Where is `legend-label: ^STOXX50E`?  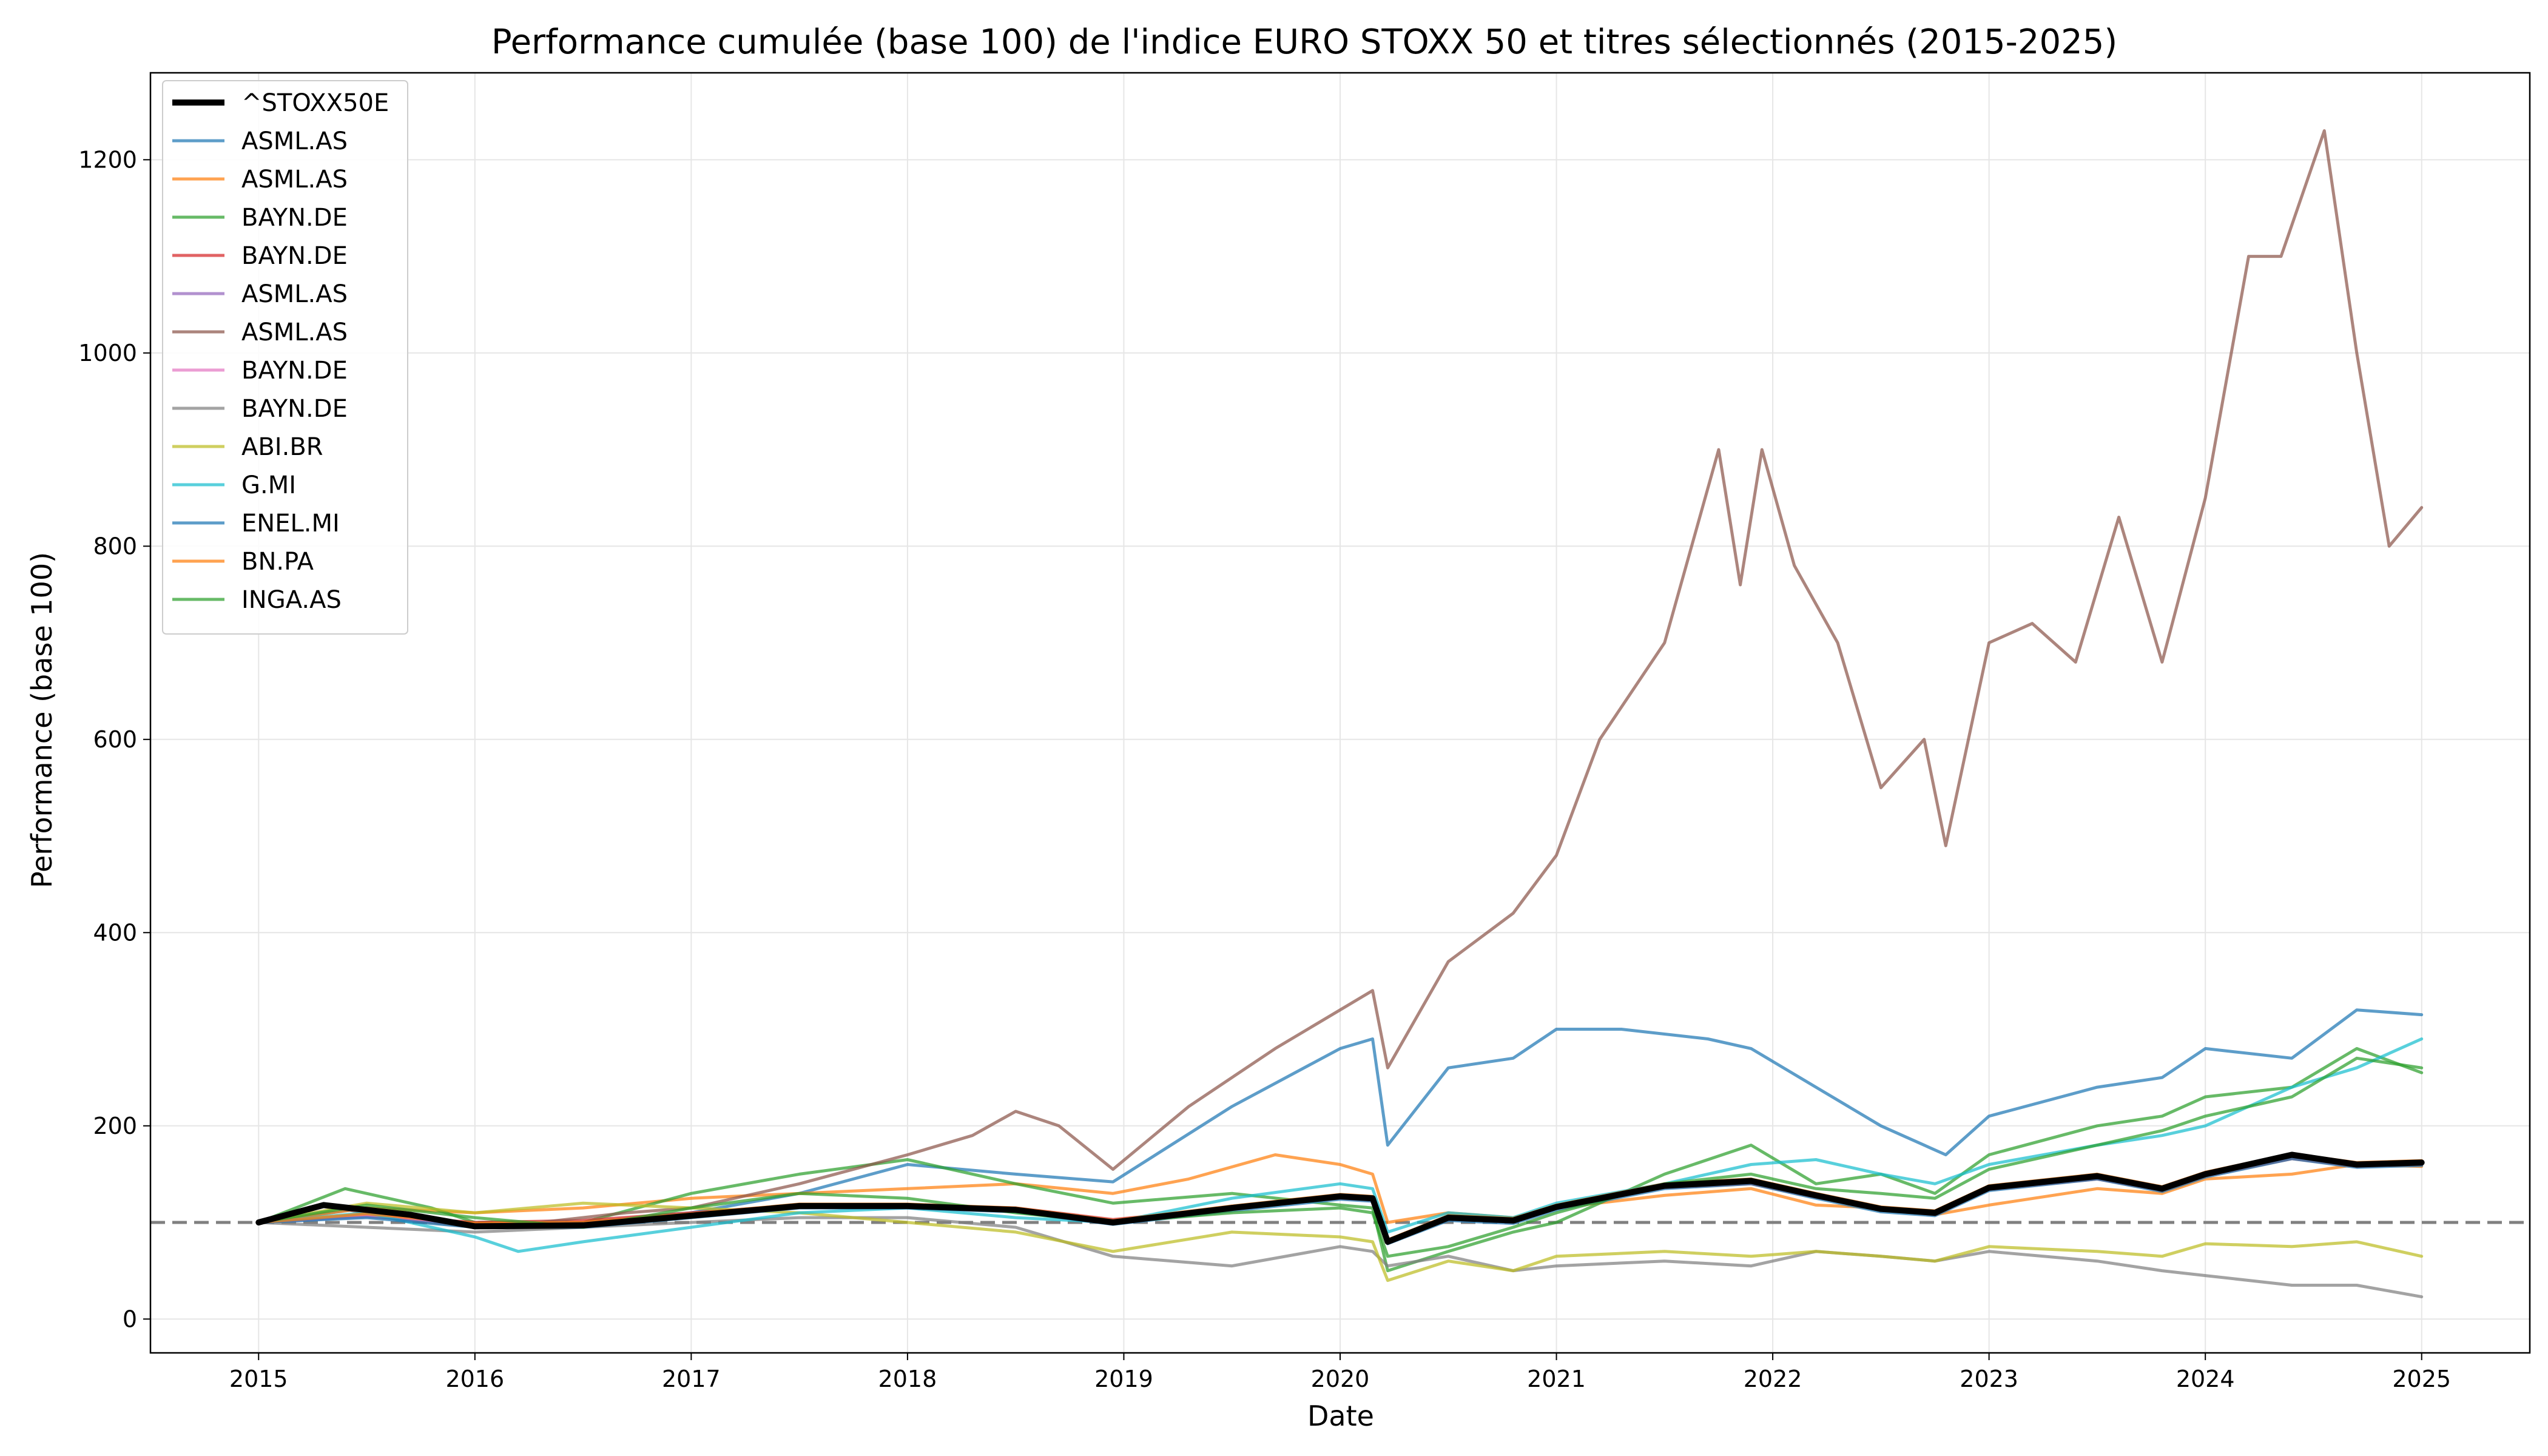 legend-label: ^STOXX50E is located at coordinates (315, 103).